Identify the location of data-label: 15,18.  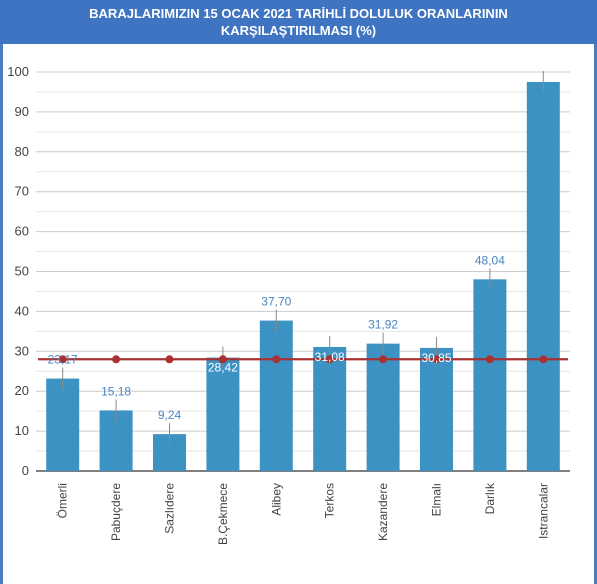
(116, 391).